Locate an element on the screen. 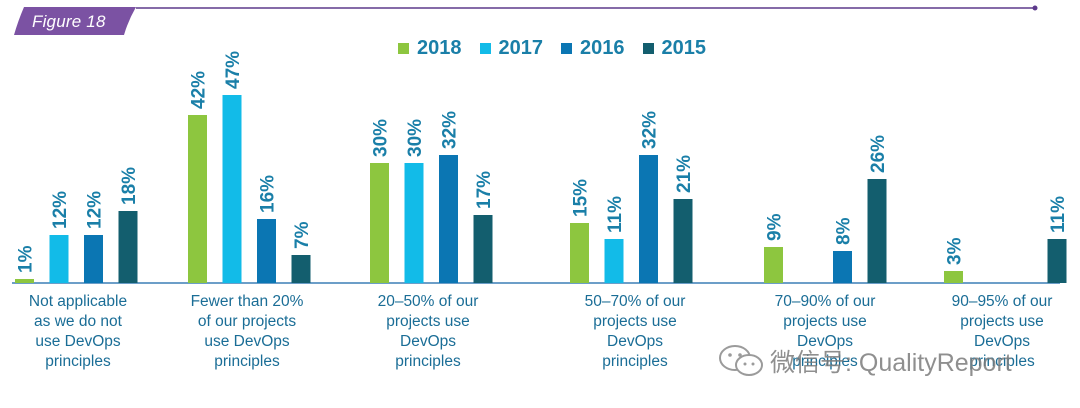 The image size is (1080, 408). bar-2016-20-50-of-our-projects-us is located at coordinates (448, 219).